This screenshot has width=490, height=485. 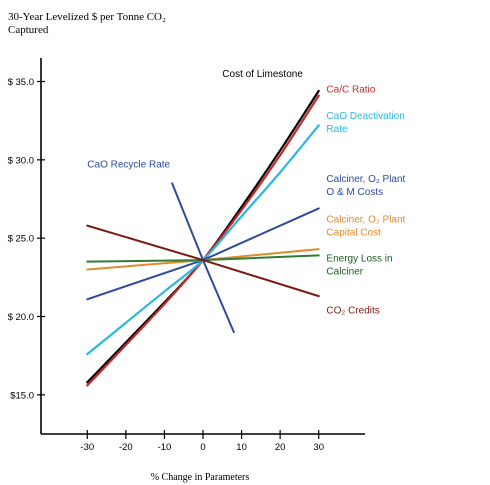 I want to click on x-tick-label: 10, so click(x=241, y=447).